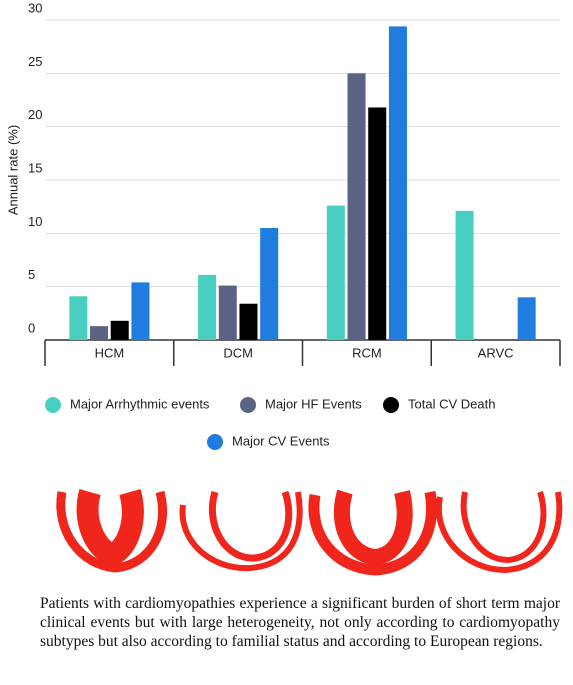 This screenshot has width=573, height=685. What do you see at coordinates (367, 352) in the screenshot?
I see `x-tick-label: RCM` at bounding box center [367, 352].